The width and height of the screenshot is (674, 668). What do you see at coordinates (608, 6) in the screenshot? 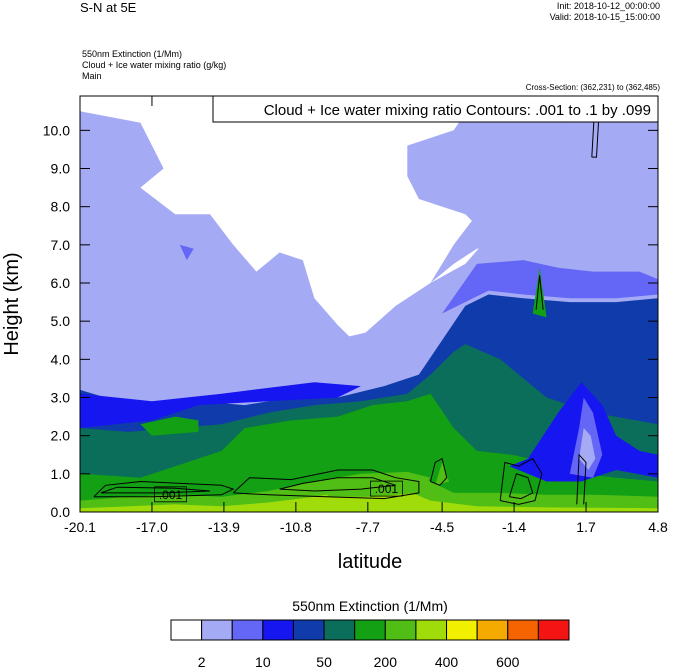
I see `init-time: Init: 2018-10-12_00:00:00` at bounding box center [608, 6].